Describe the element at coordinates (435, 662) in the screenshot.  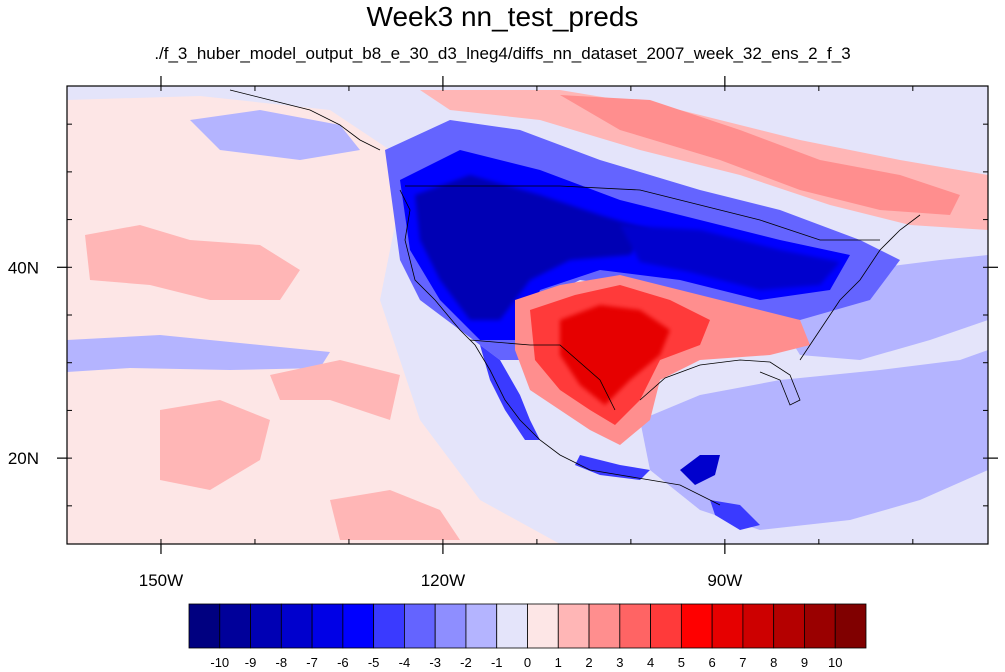
I see `colorbar-label: -3` at that location.